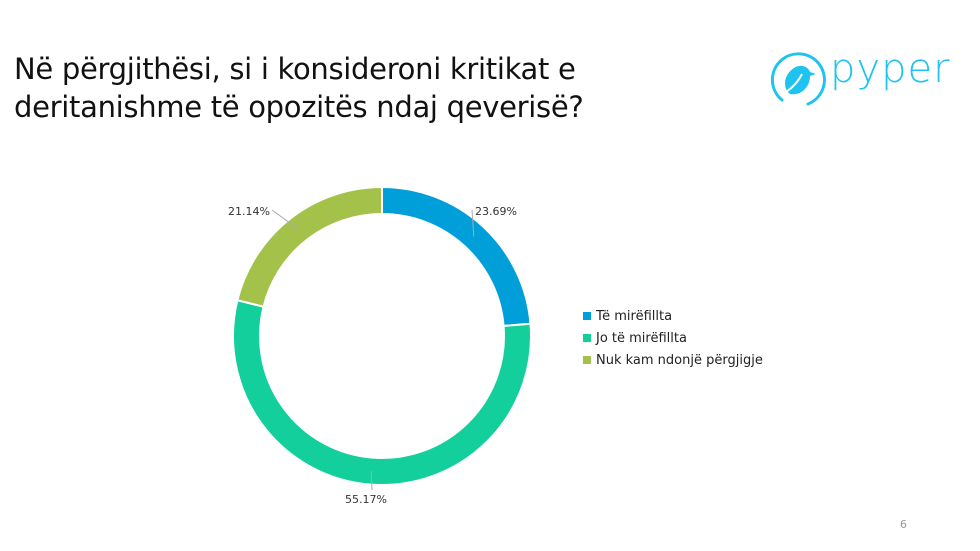  I want to click on data-label-1: 55.17%, so click(366, 499).